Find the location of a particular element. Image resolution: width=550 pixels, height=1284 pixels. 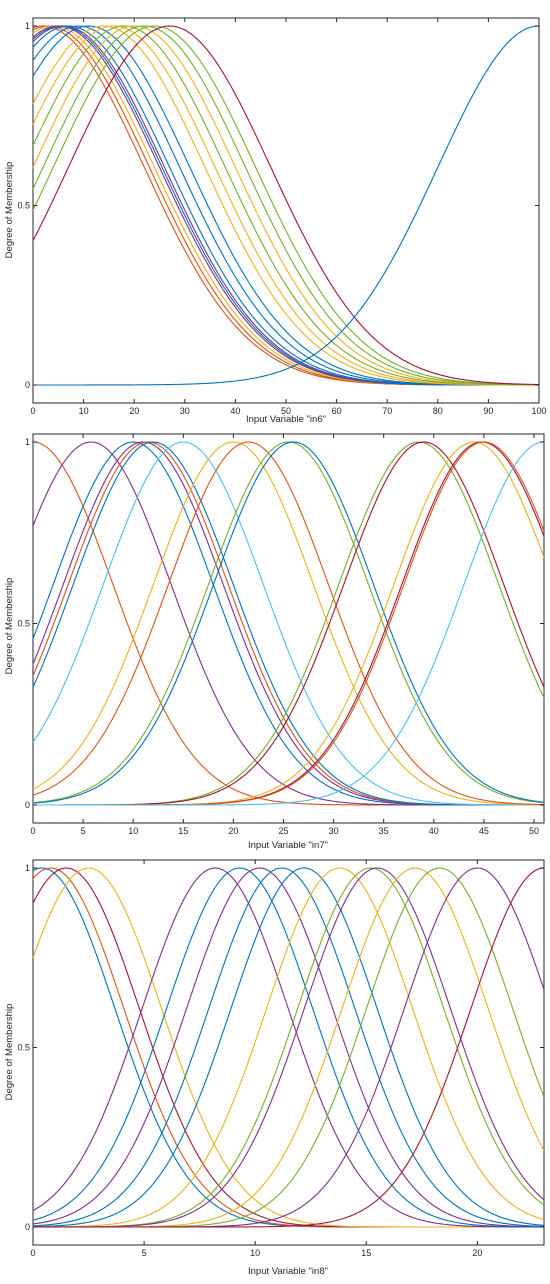

x-tick-label: 70 is located at coordinates (387, 411).